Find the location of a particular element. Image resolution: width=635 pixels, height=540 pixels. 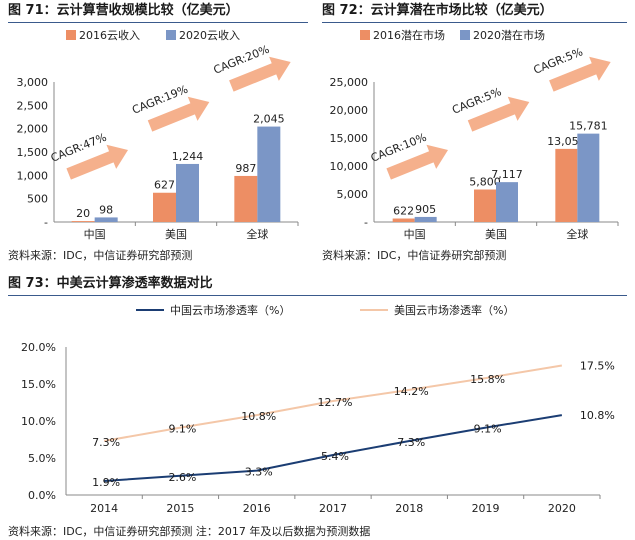

c73-data-label: 5.4% is located at coordinates (335, 456).